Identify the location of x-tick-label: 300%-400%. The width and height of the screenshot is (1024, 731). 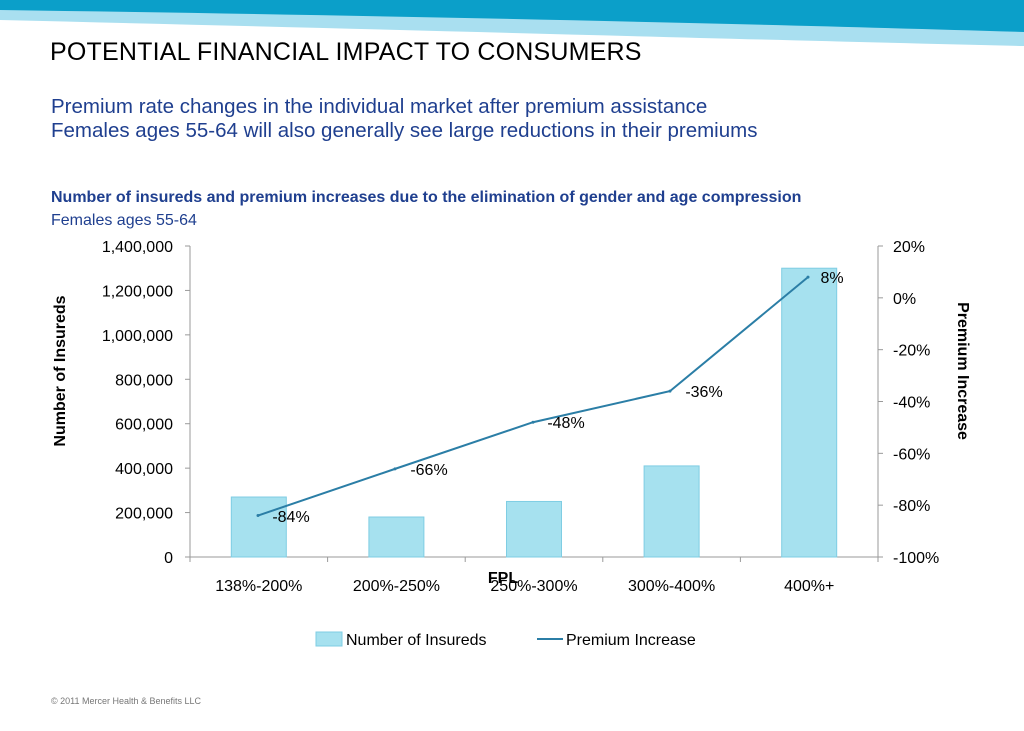
(671, 586).